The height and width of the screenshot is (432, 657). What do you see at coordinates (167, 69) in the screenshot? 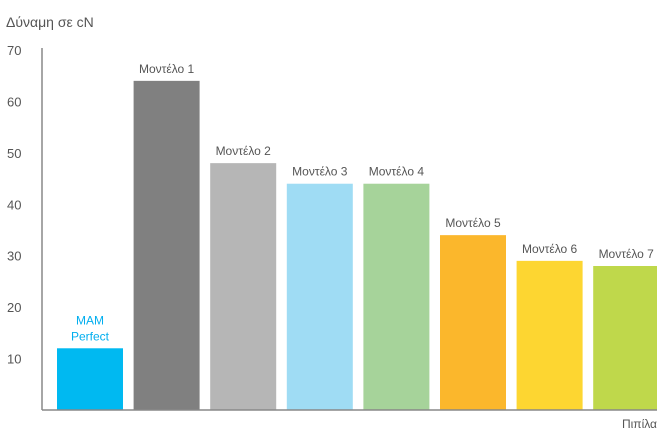
I see `bar-label: Μοντέλο 1` at bounding box center [167, 69].